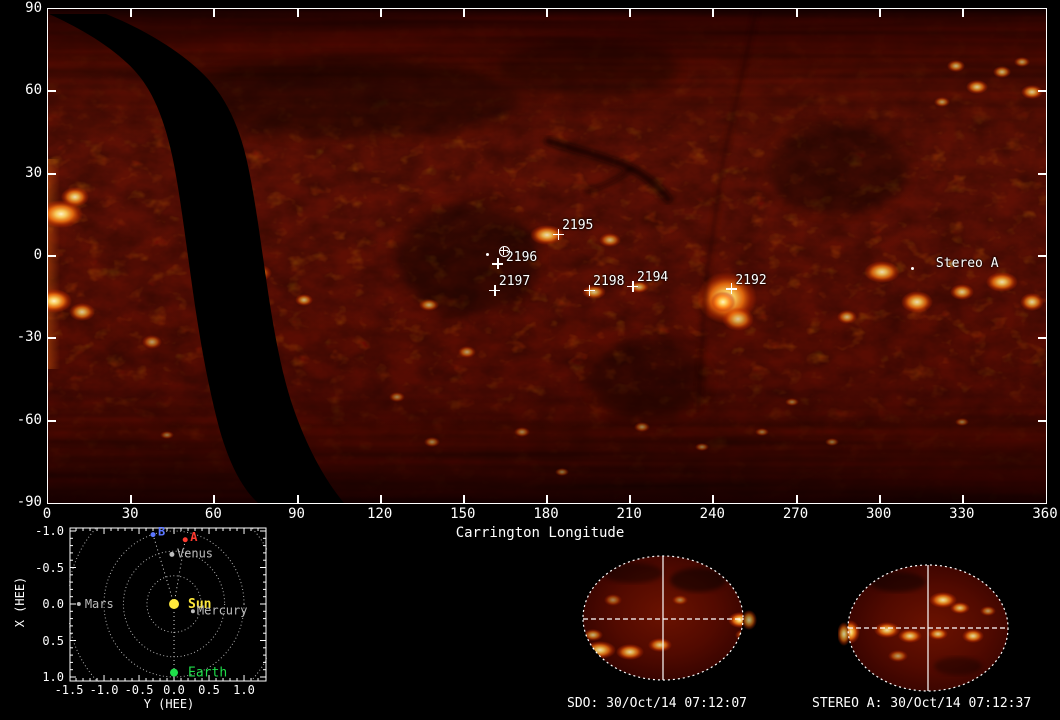 The image size is (1060, 720). What do you see at coordinates (78, 604) in the screenshot?
I see `body-dot-mars` at bounding box center [78, 604].